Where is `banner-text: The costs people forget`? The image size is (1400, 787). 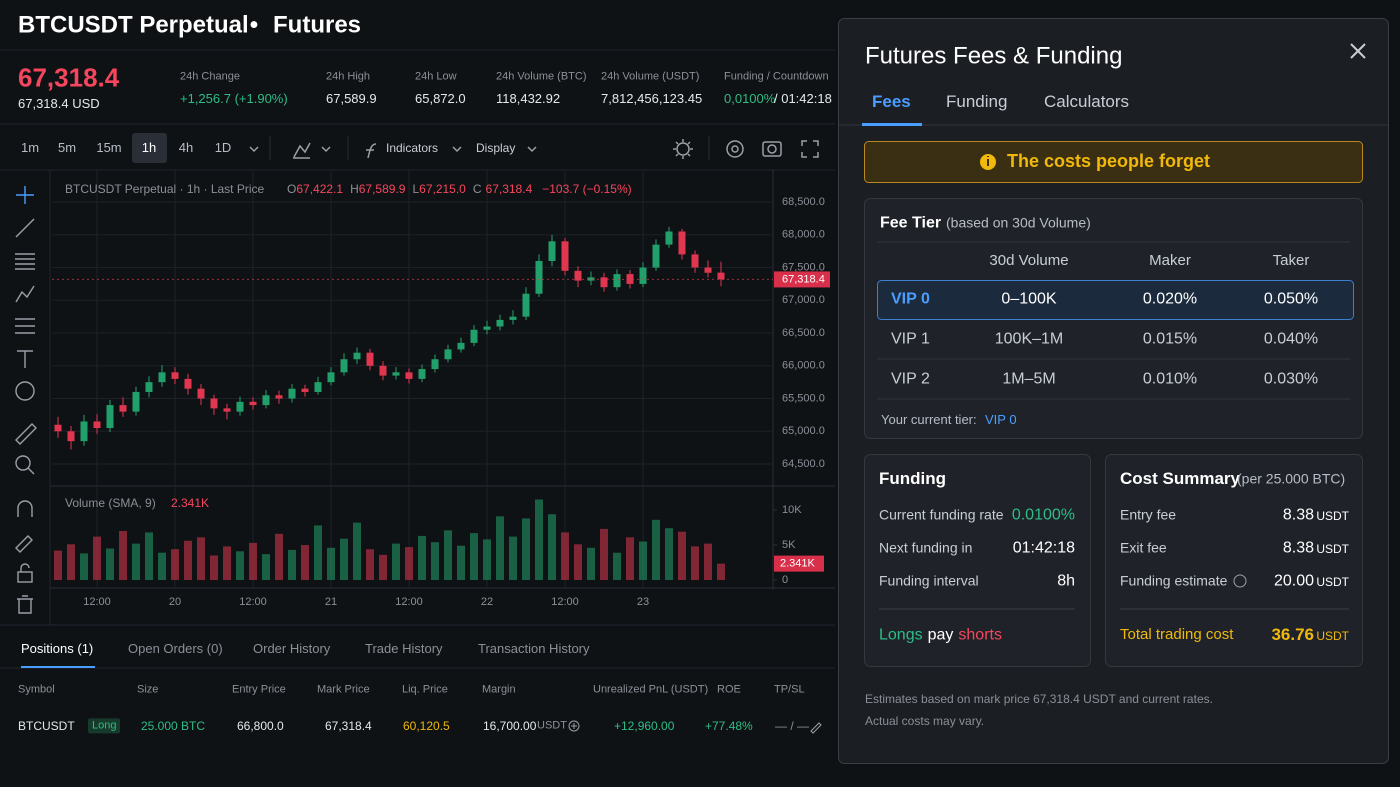 banner-text: The costs people forget is located at coordinates (1109, 161).